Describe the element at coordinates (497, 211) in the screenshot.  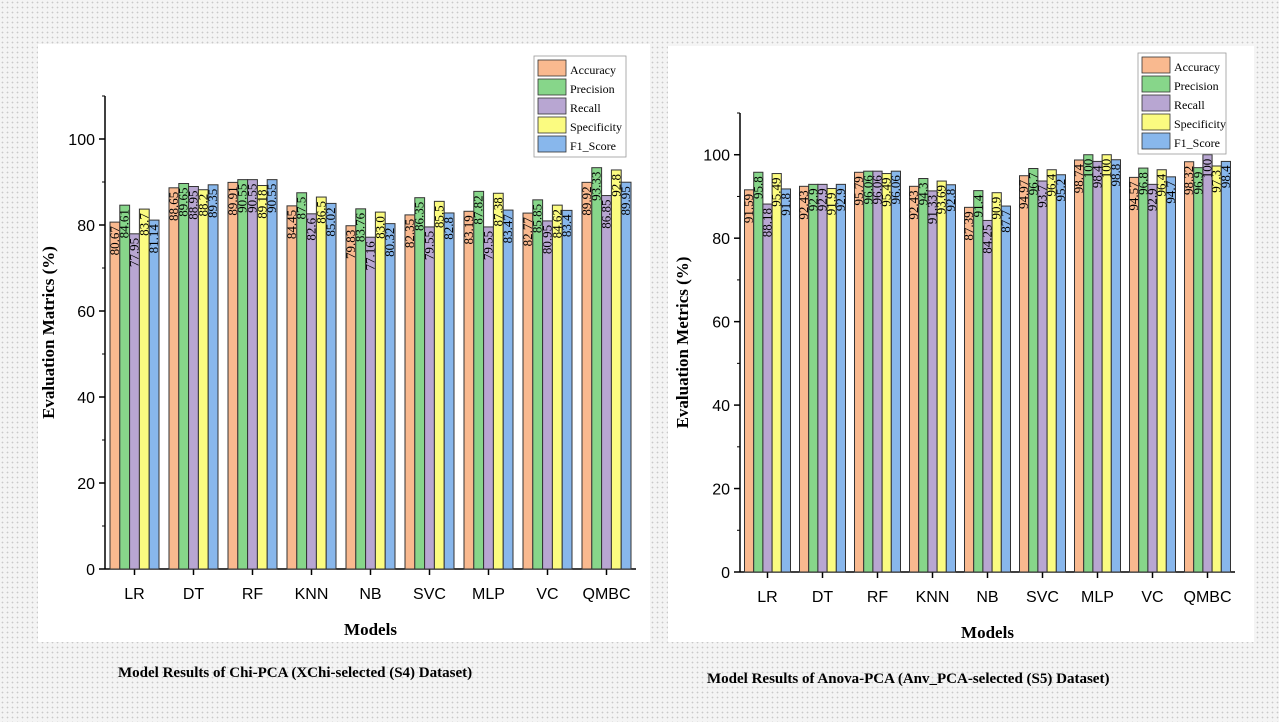
I see `bar-value-label: 87.38` at that location.